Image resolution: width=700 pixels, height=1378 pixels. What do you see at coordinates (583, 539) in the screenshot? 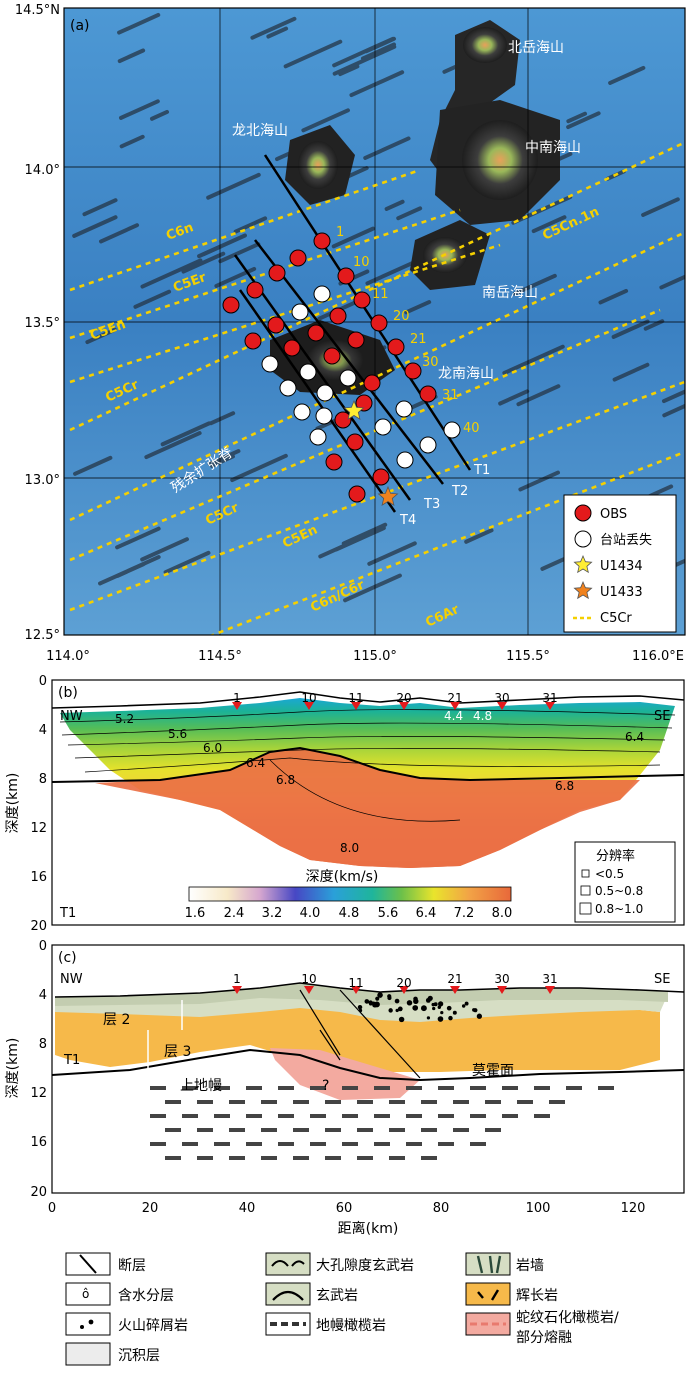
I see `legend-lost-station-symbol` at bounding box center [583, 539].